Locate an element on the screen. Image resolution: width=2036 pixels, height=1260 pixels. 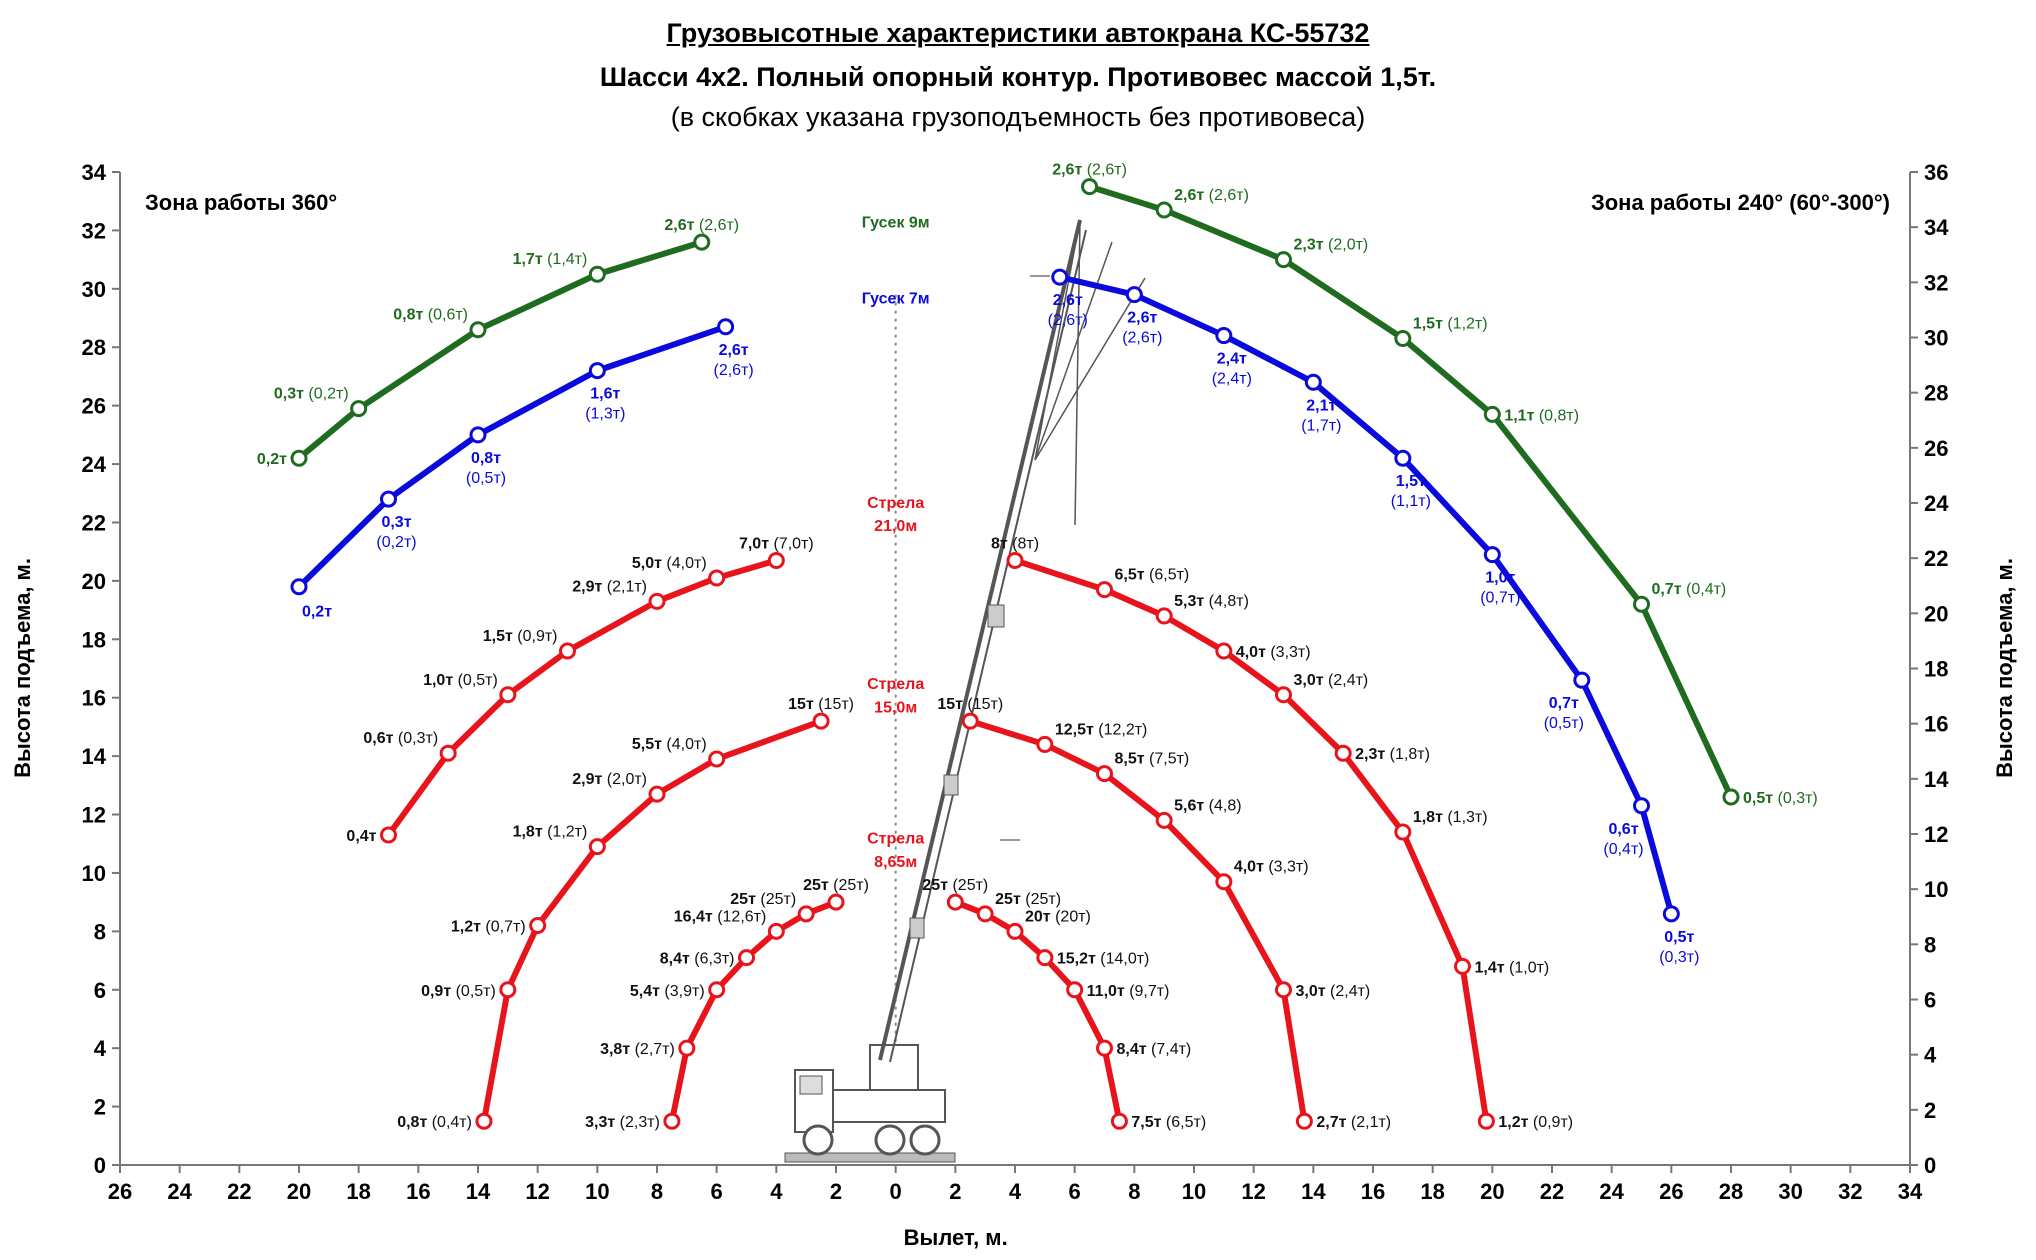
x-tick-label: 10 is located at coordinates (1194, 1191).